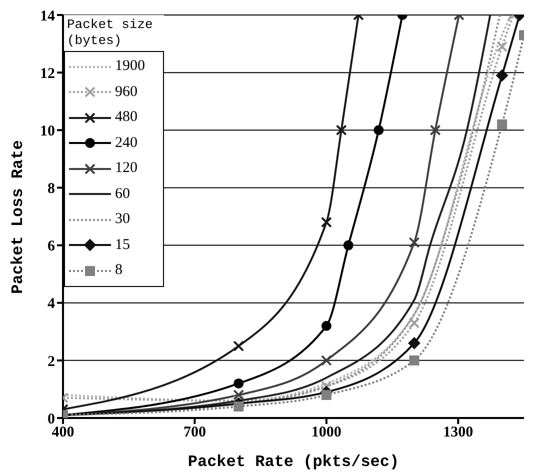  Describe the element at coordinates (52, 246) in the screenshot. I see `y-tick-label: 6` at that location.